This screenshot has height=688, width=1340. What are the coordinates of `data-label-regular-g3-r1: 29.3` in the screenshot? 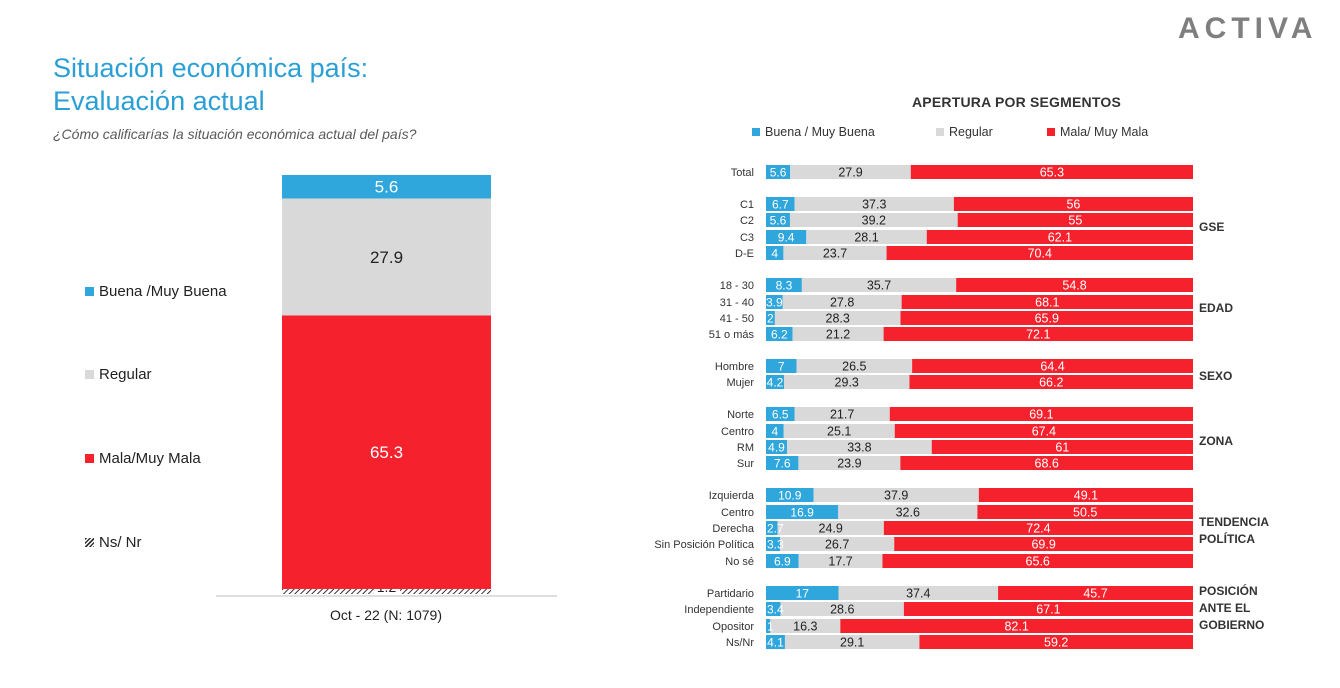 It's located at (847, 383).